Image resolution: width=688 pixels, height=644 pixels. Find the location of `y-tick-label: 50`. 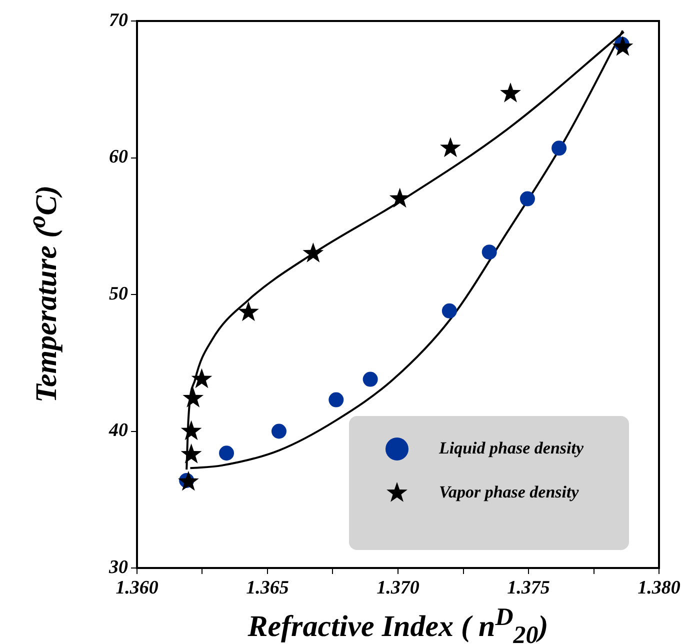

y-tick-label: 50 is located at coordinates (118, 293).